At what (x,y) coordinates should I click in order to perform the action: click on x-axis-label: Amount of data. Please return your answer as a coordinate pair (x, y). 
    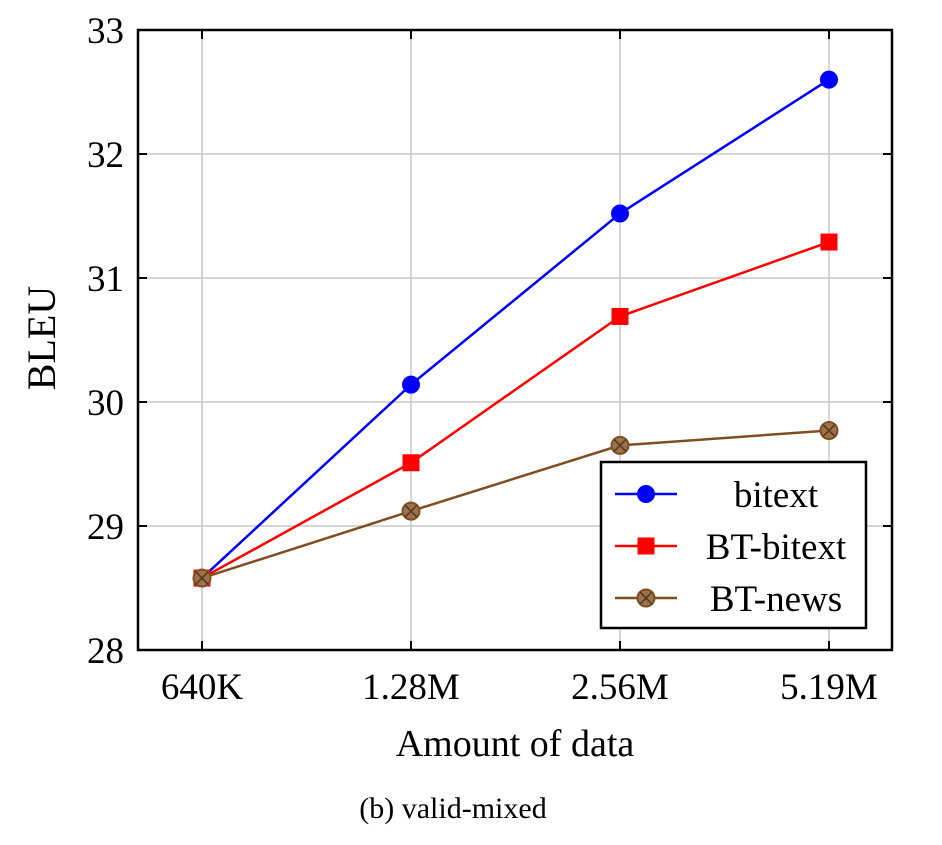
    Looking at the image, I should click on (515, 744).